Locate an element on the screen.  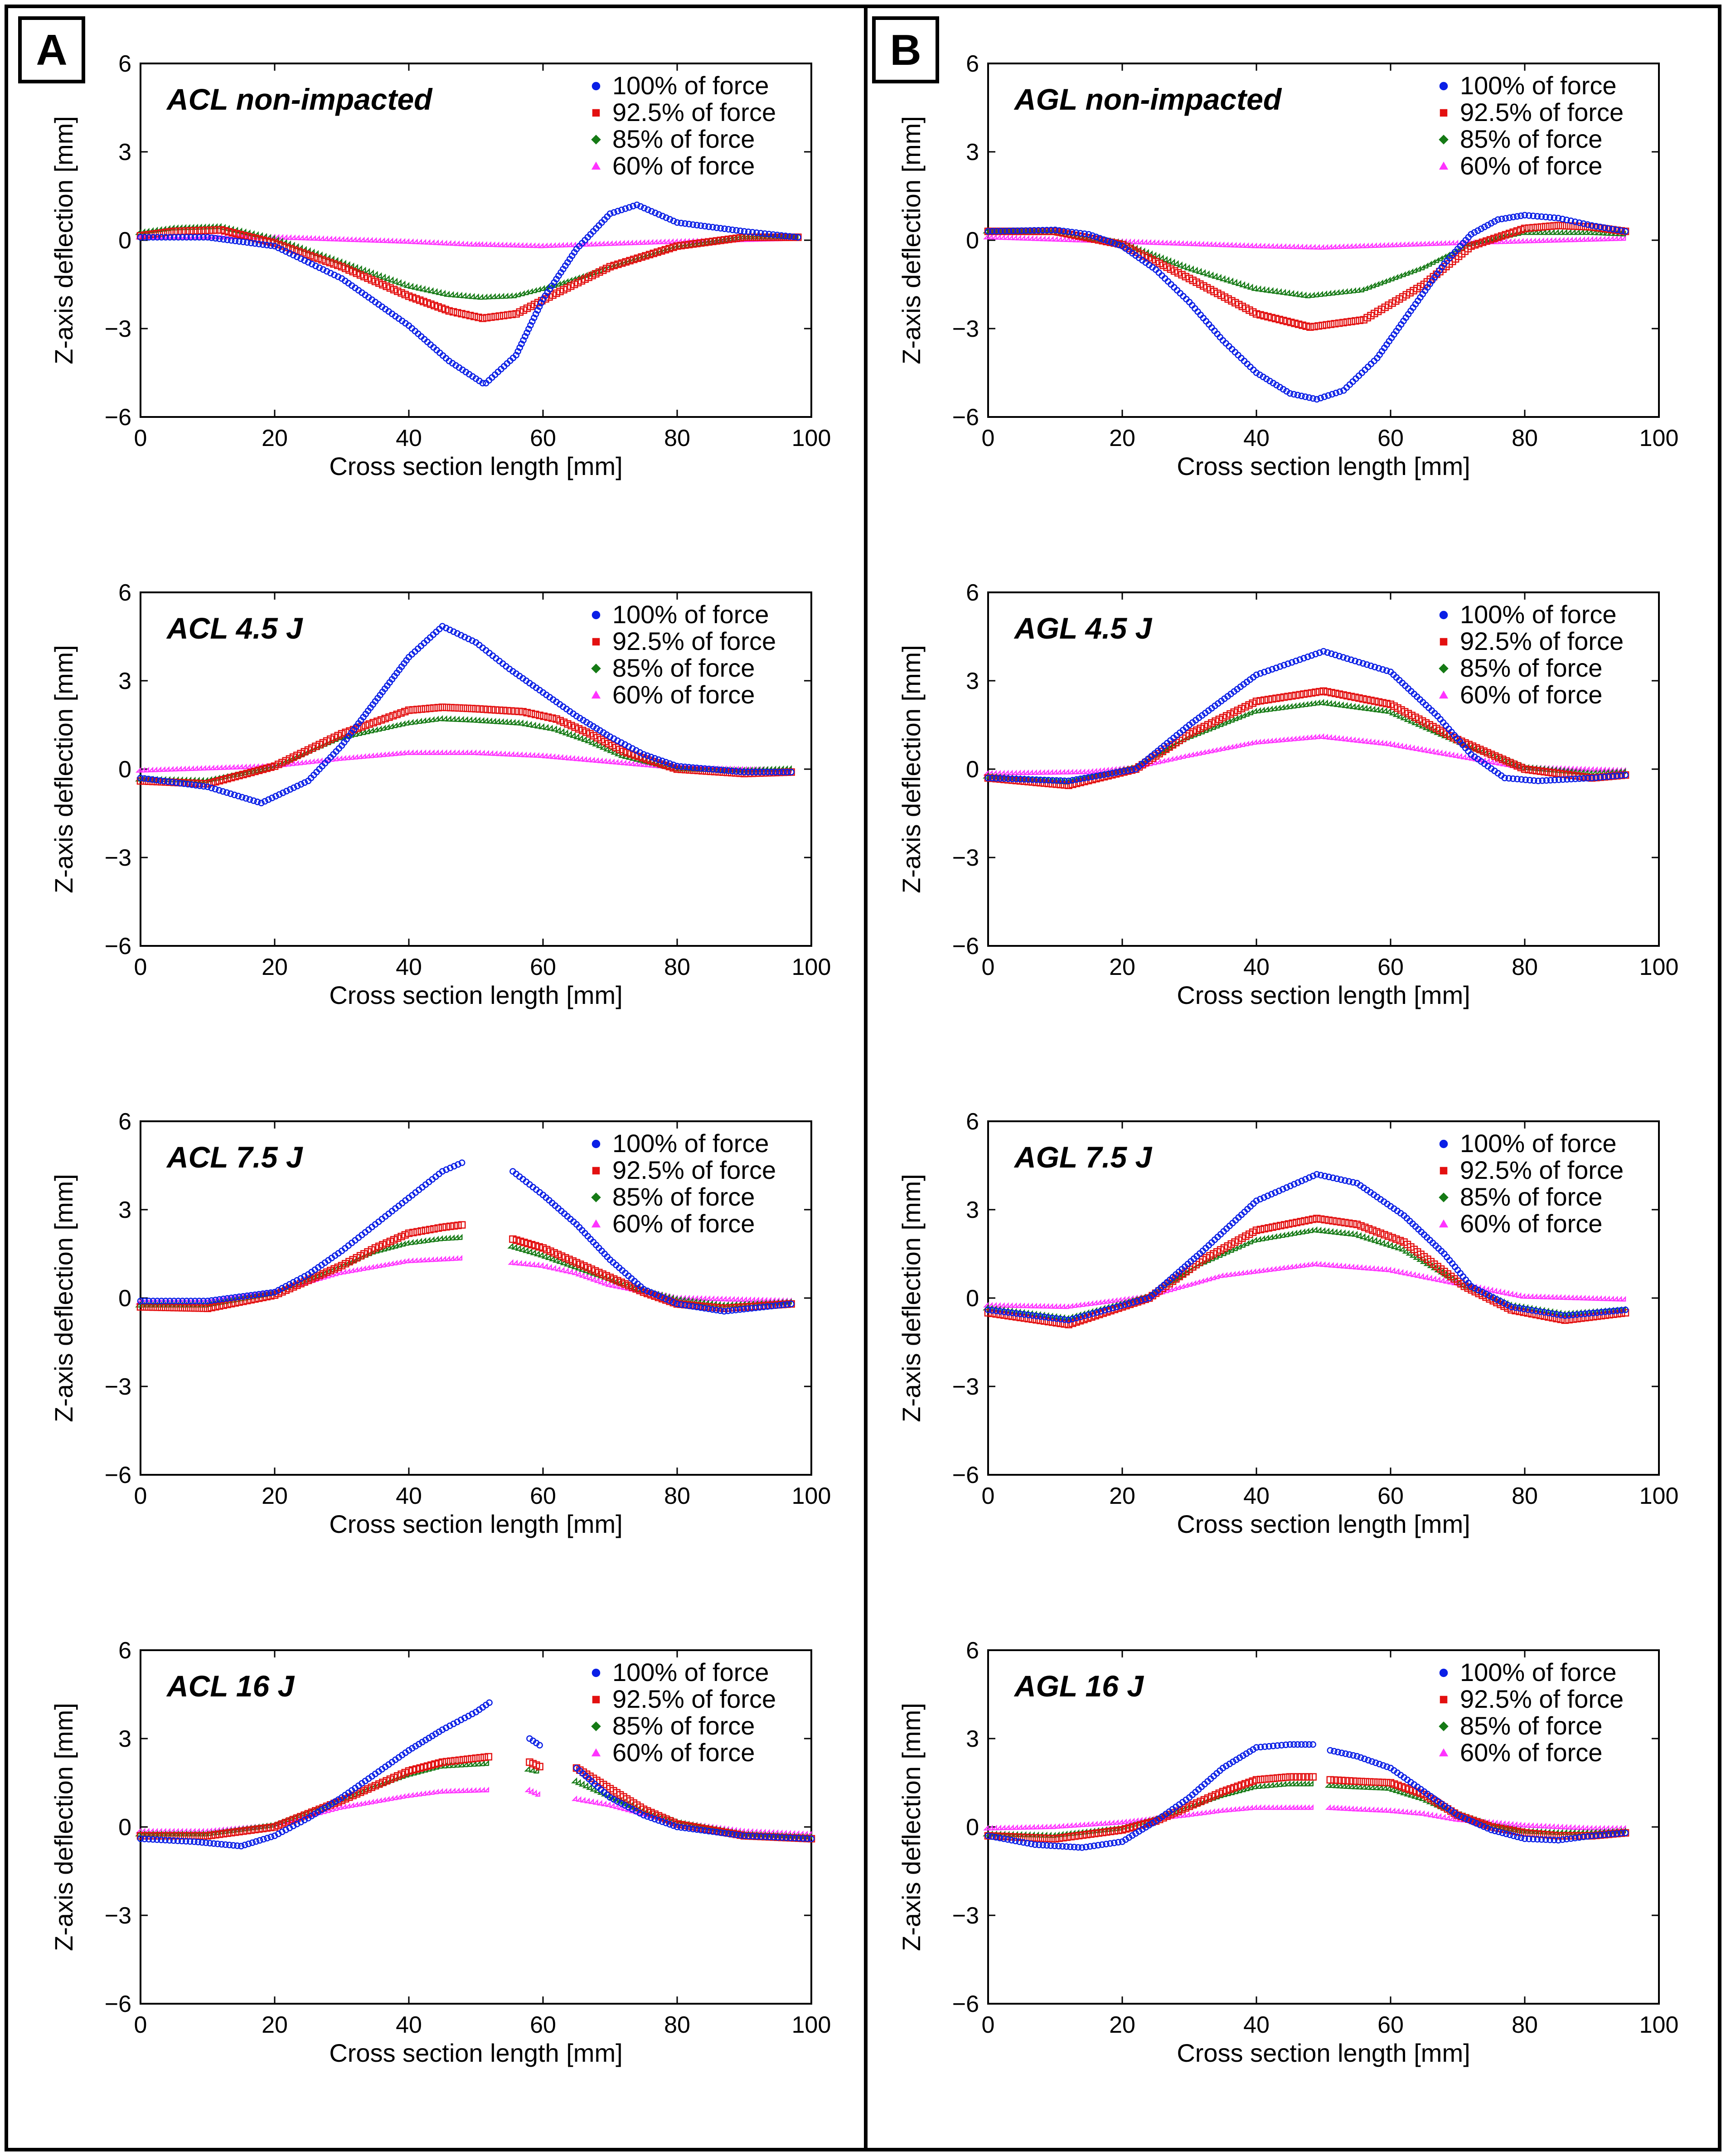
x-tick-label: 80 is located at coordinates (1525, 1496).